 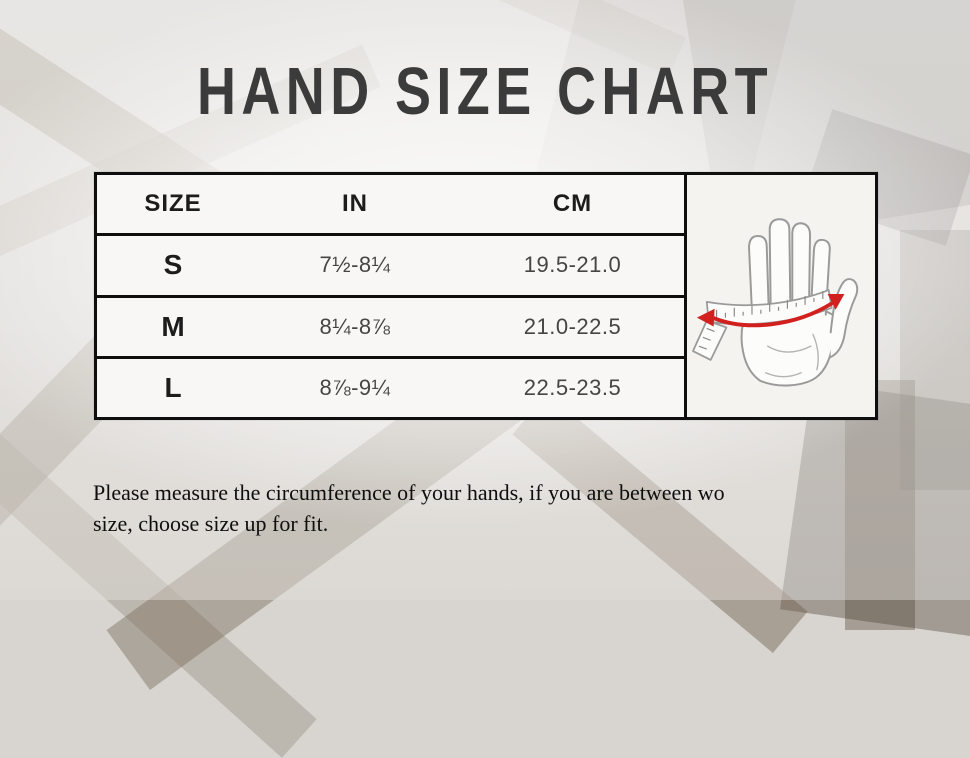 What do you see at coordinates (173, 265) in the screenshot?
I see `size-label: S` at bounding box center [173, 265].